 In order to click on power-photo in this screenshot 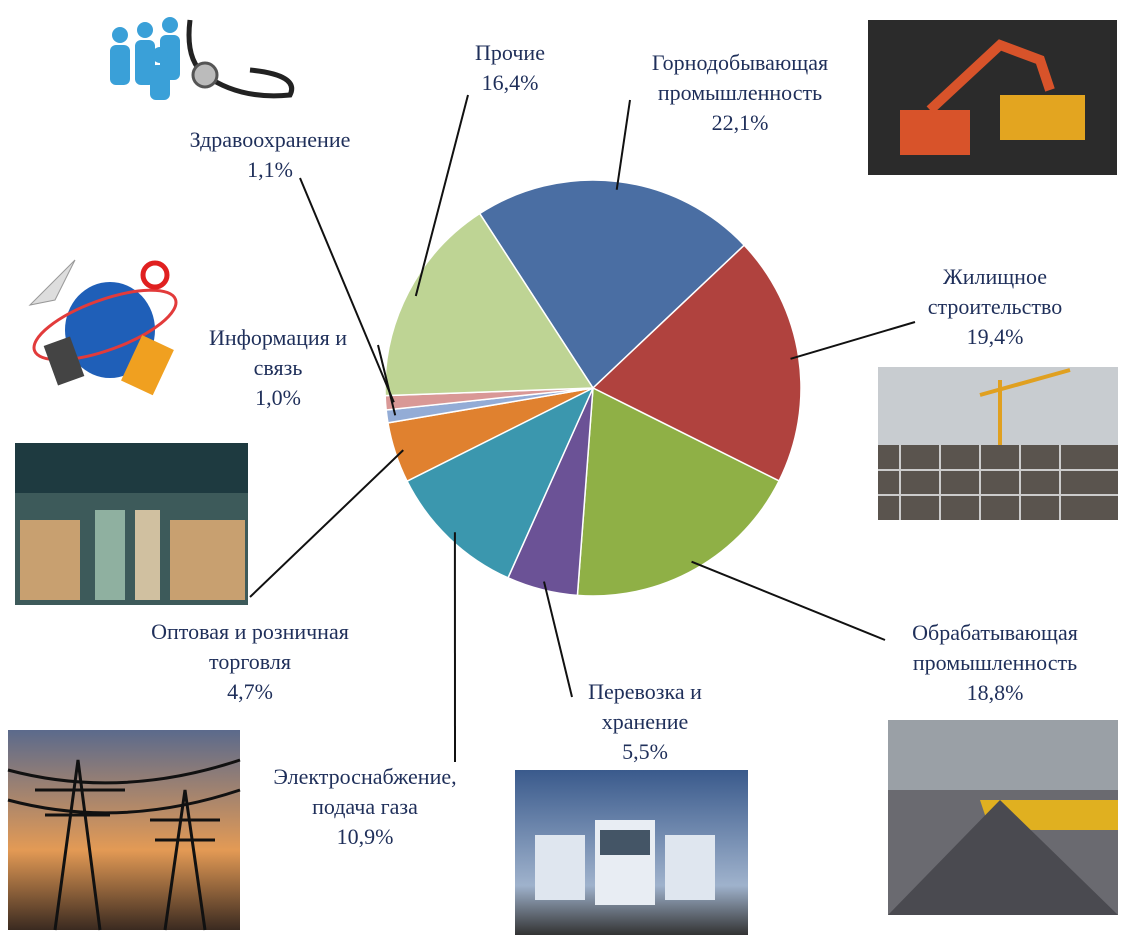, I will do `click(124, 830)`.